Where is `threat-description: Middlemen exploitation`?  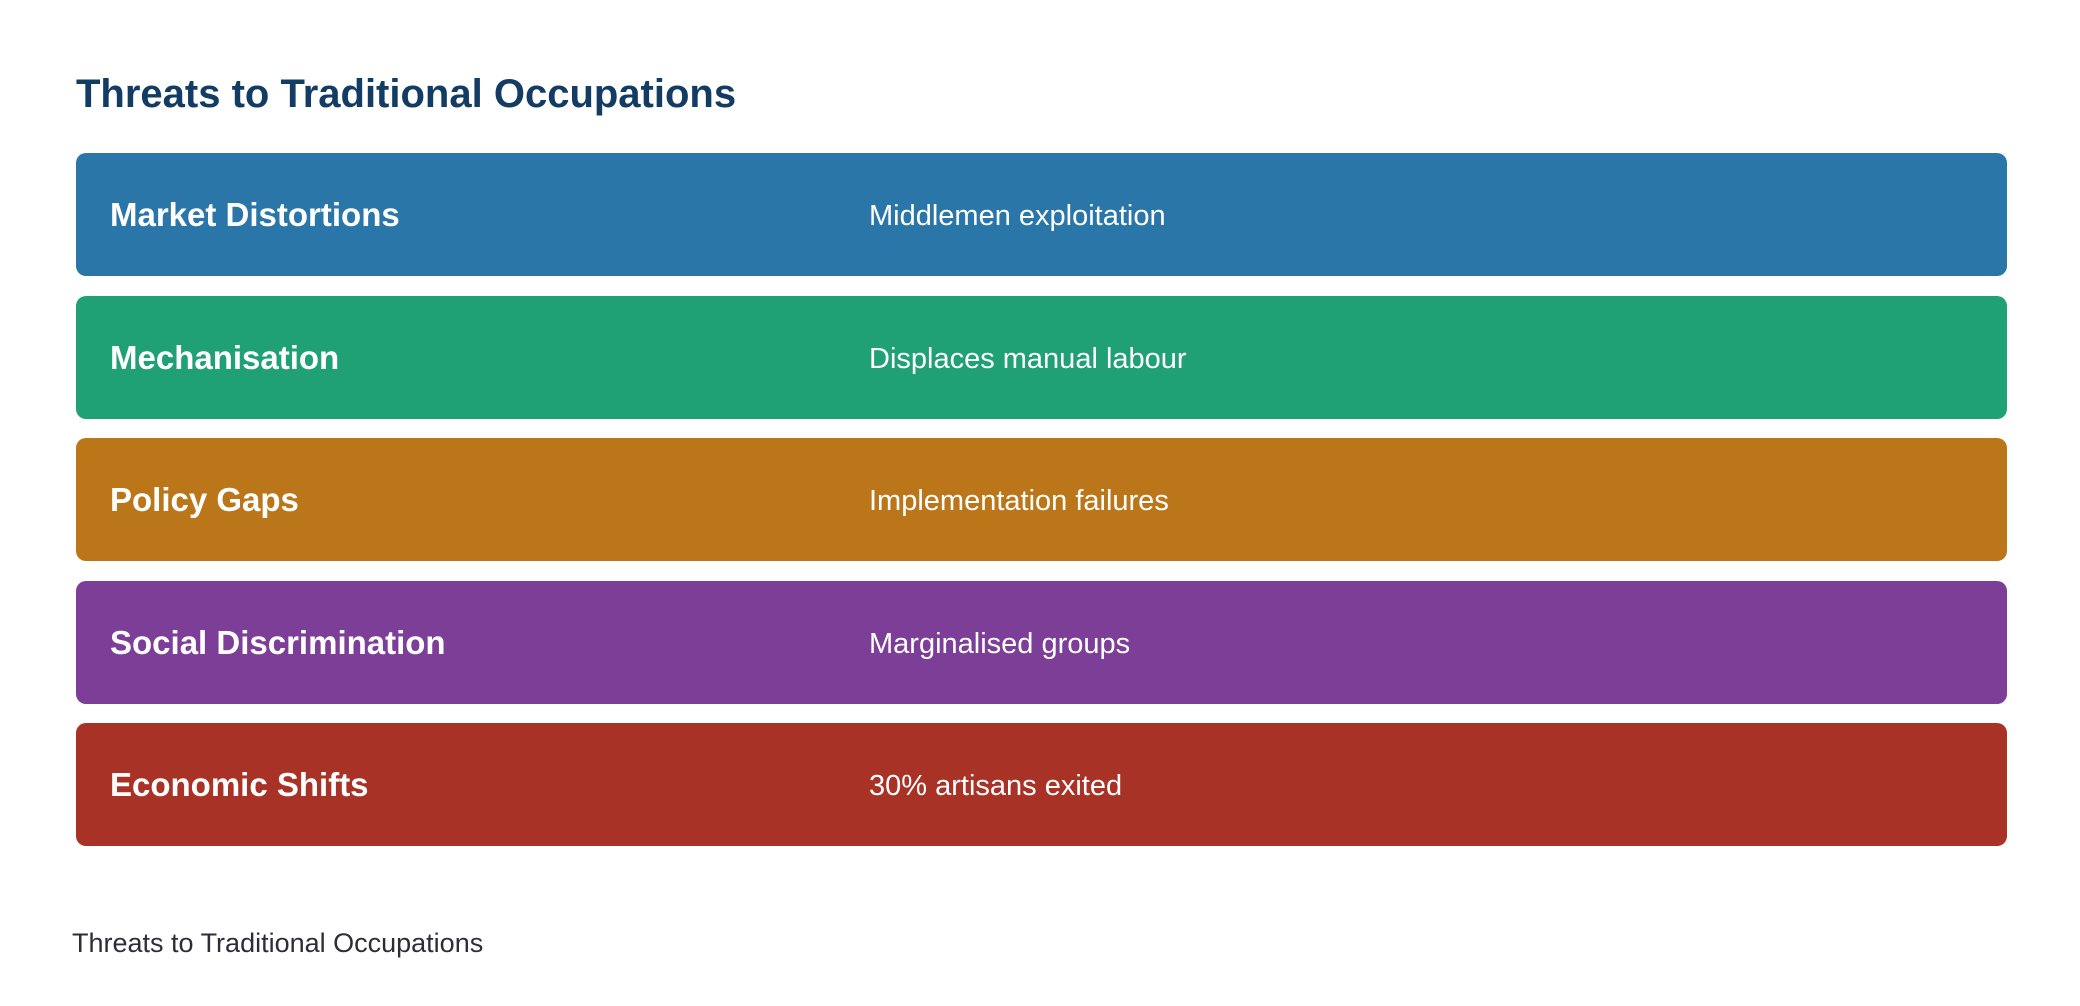
threat-description: Middlemen exploitation is located at coordinates (1017, 216).